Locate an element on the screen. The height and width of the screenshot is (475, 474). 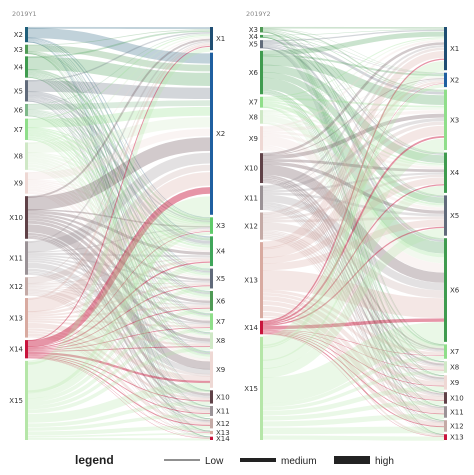
2019y2-link-x12-x8 is located at coordinates (353, 299).